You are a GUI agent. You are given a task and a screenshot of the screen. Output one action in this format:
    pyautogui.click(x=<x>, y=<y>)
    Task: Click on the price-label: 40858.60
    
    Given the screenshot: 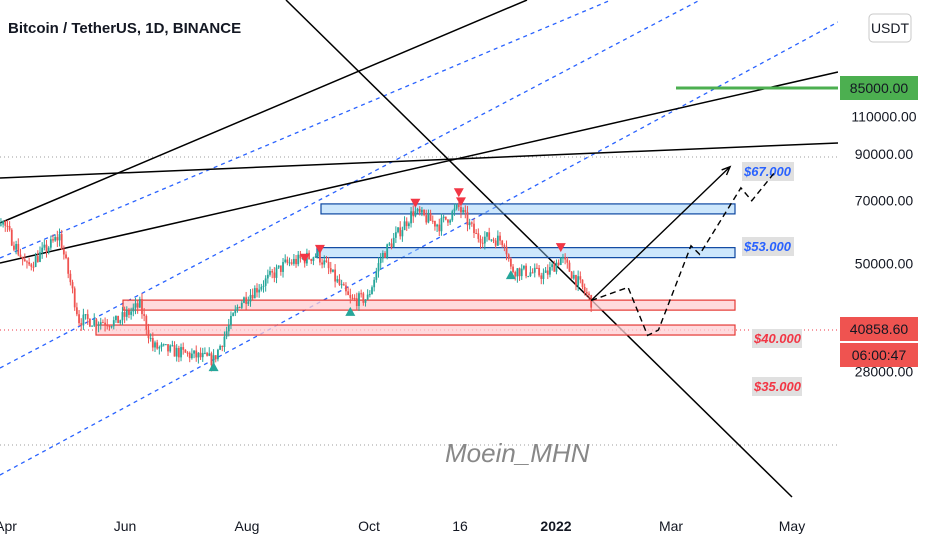 What is the action you would take?
    pyautogui.click(x=879, y=329)
    